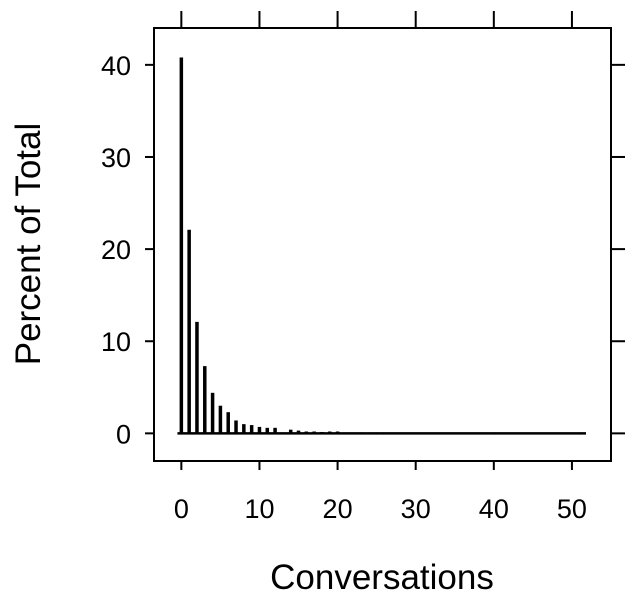  Describe the element at coordinates (116, 250) in the screenshot. I see `y-tick-label: 20` at that location.